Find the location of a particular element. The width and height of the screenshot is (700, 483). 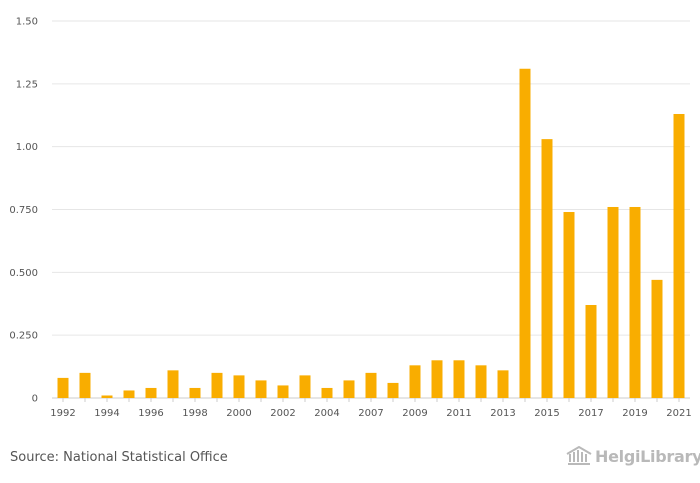

bar-2012 is located at coordinates (481, 381).